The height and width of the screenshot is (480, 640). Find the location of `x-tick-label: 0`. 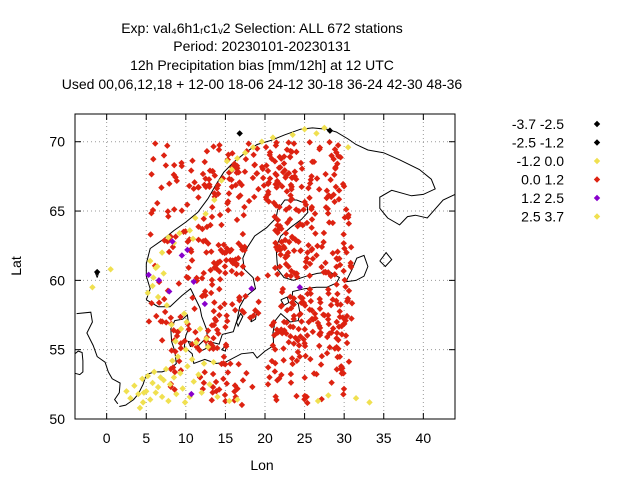

x-tick-label: 0 is located at coordinates (107, 438).